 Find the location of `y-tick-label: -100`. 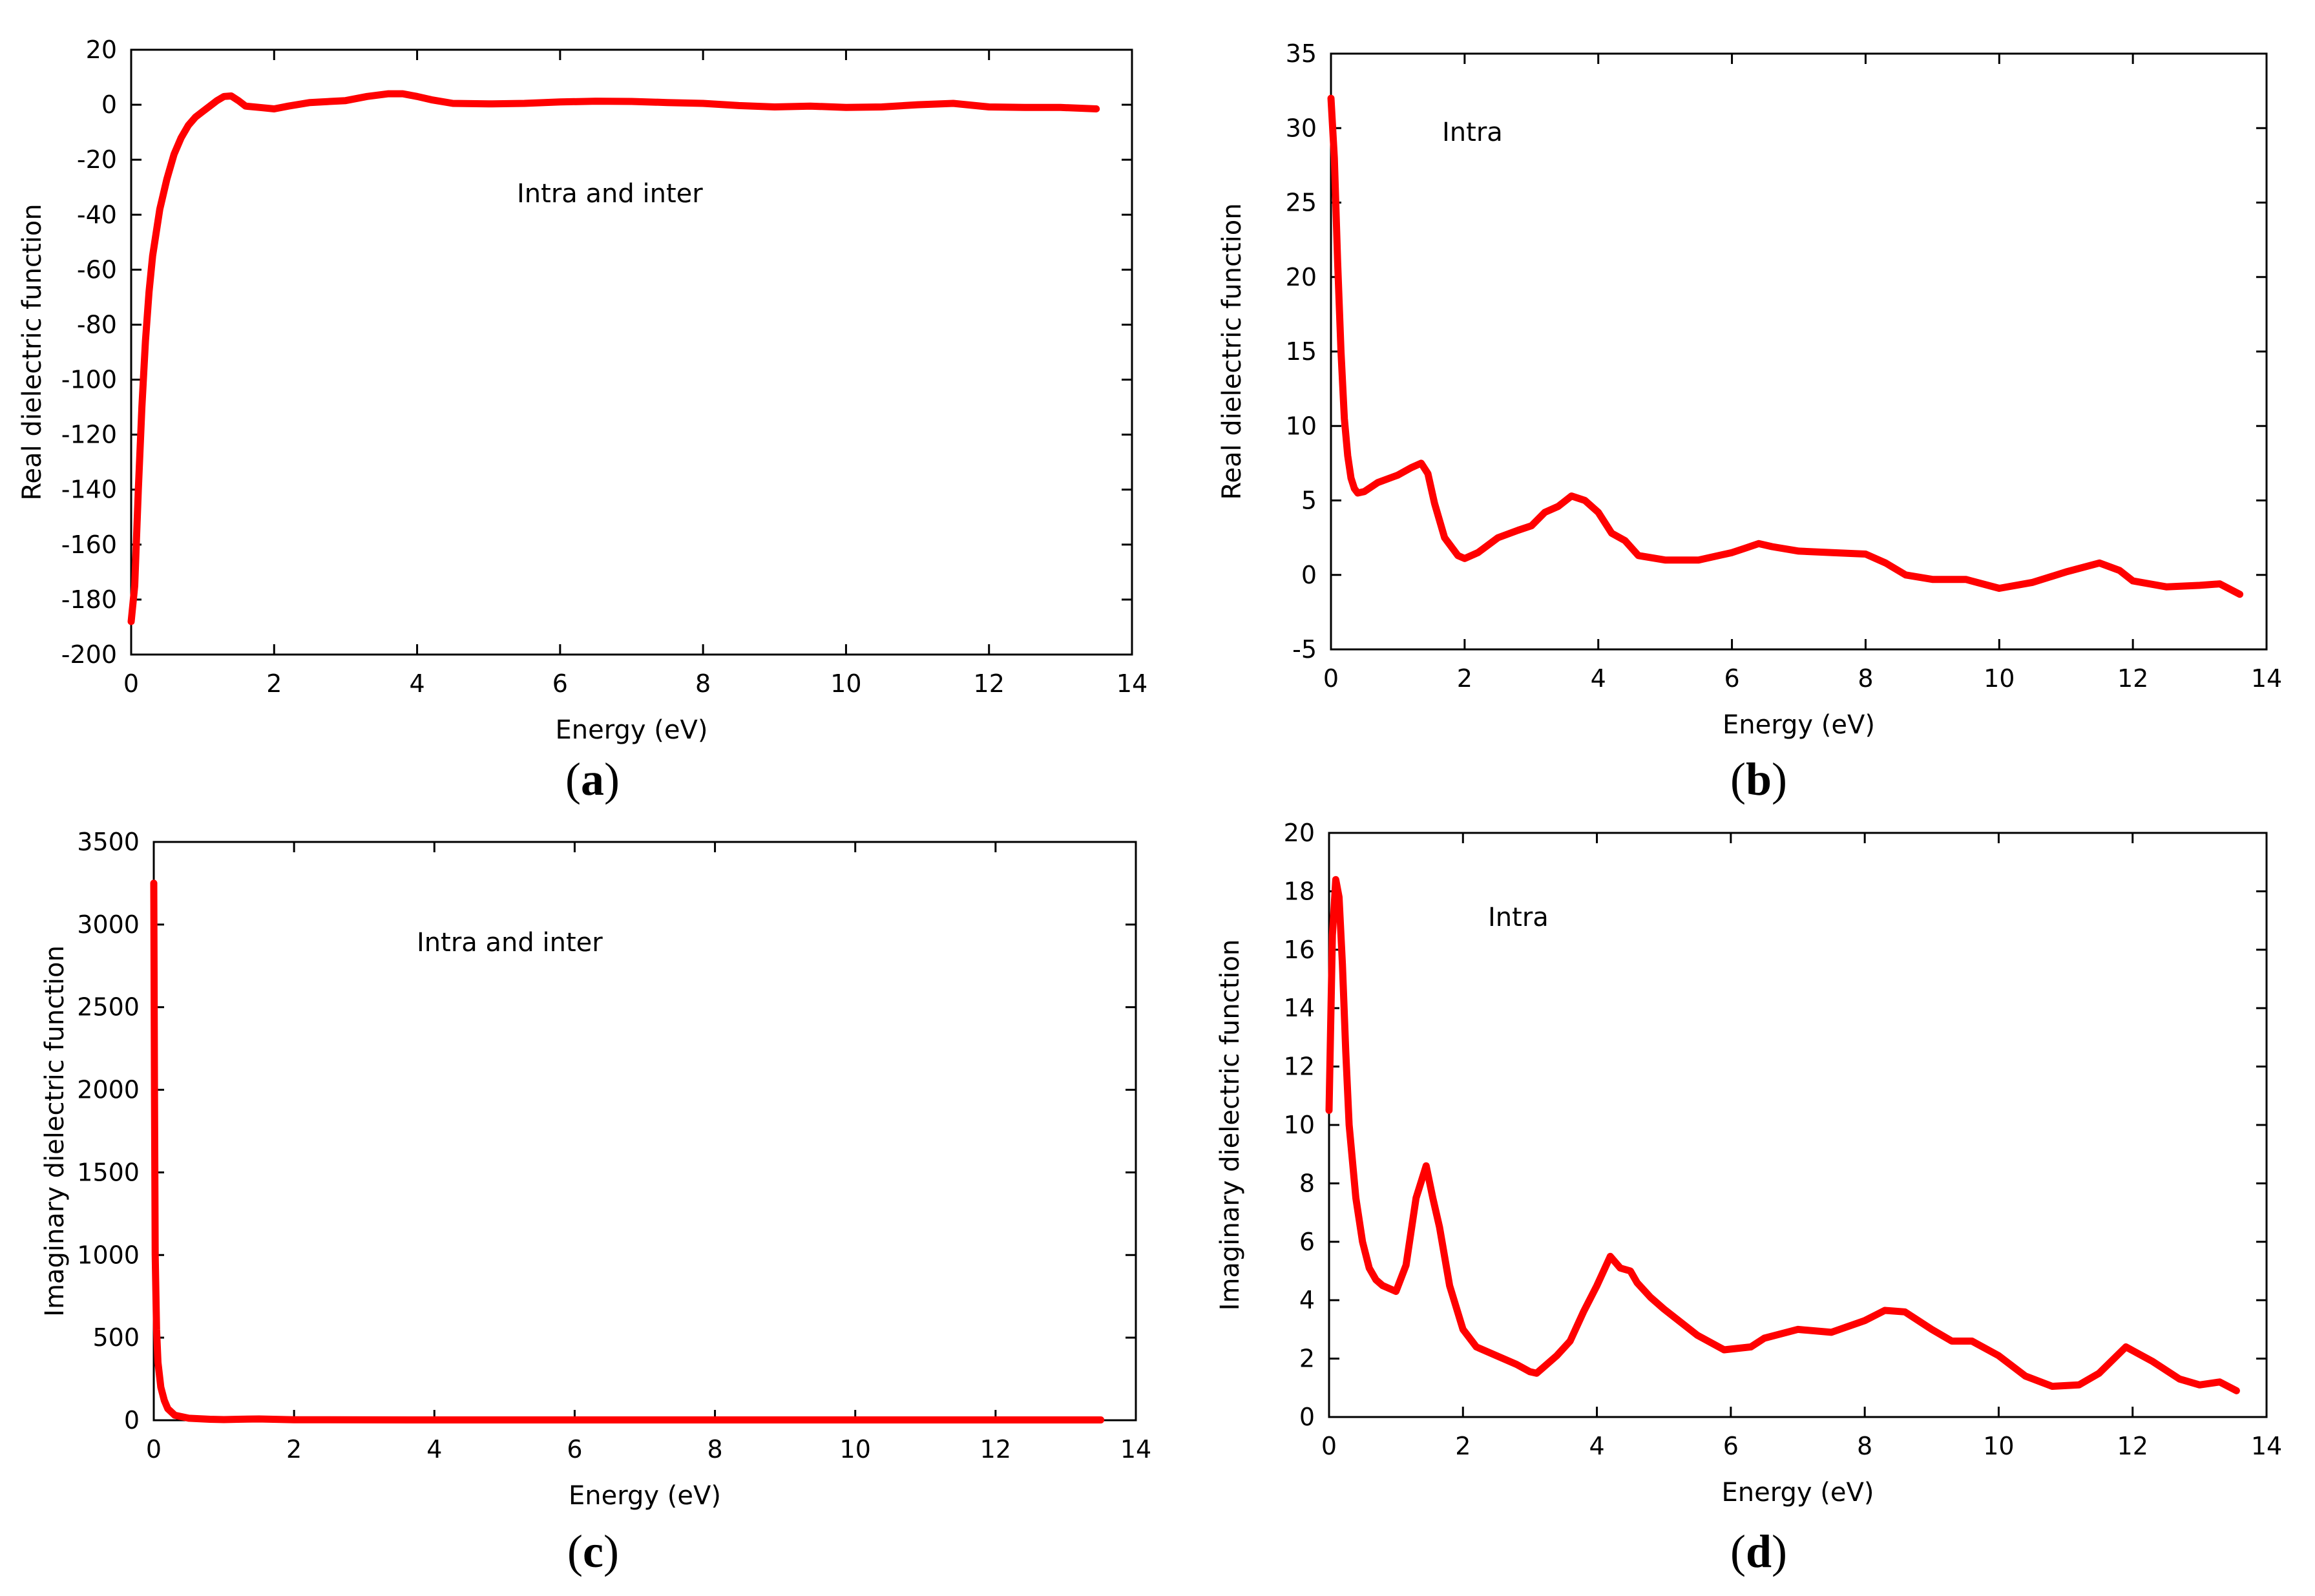

y-tick-label: -100 is located at coordinates (89, 380).